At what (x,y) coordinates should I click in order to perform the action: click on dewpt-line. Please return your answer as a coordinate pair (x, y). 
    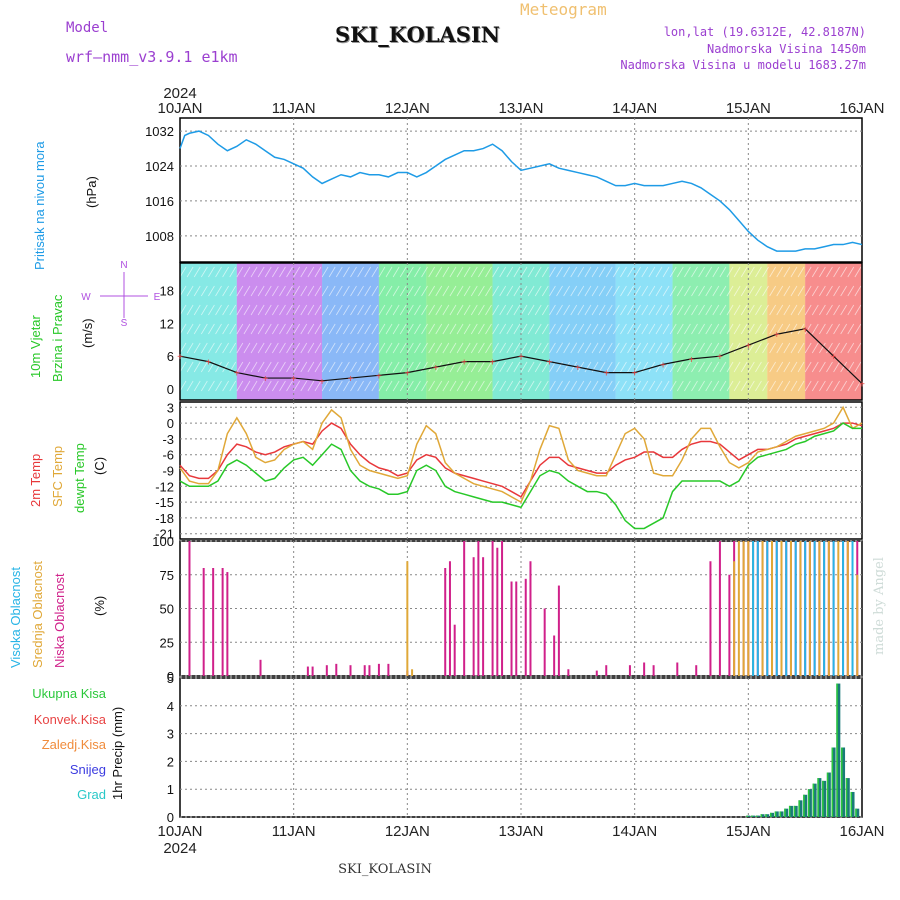
    Looking at the image, I should click on (520, 476).